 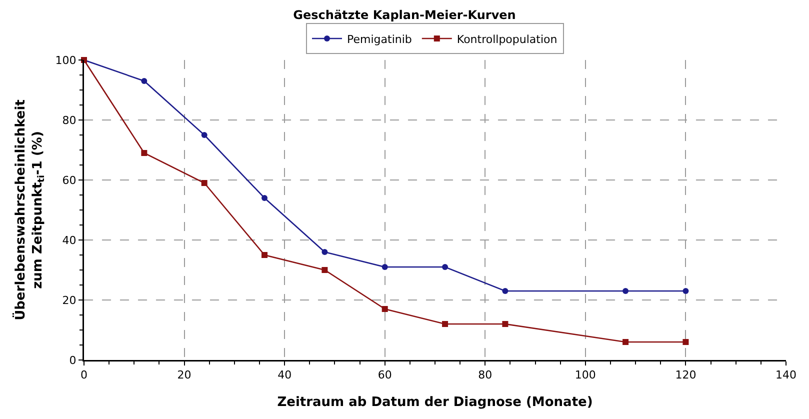 What do you see at coordinates (685, 375) in the screenshot?
I see `x-tick-label: 120` at bounding box center [685, 375].